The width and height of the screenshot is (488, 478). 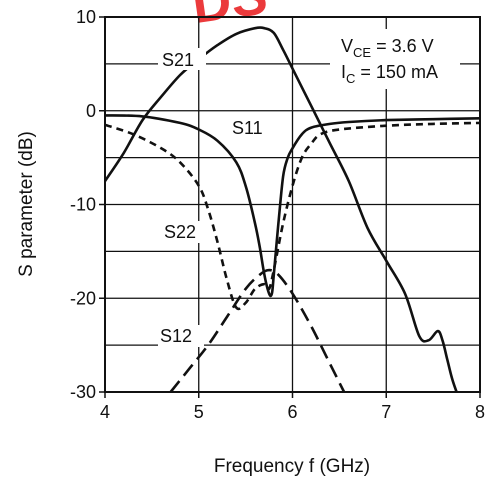 I want to click on x-axis-title: Frequency f (GHz), so click(x=292, y=466).